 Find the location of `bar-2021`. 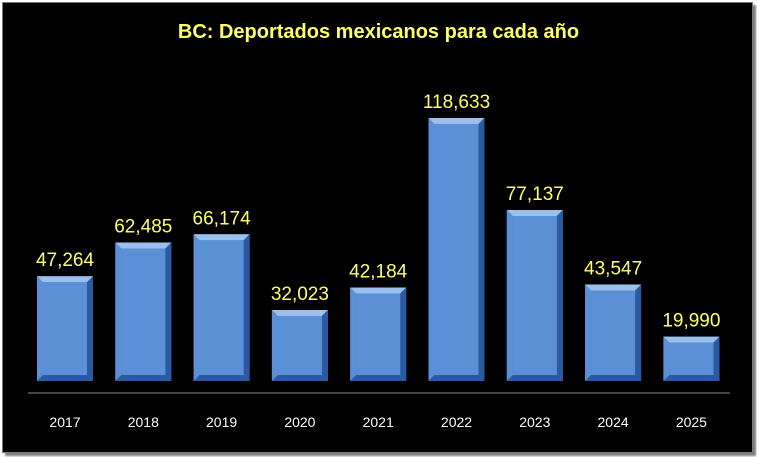

bar-2021 is located at coordinates (378, 334).